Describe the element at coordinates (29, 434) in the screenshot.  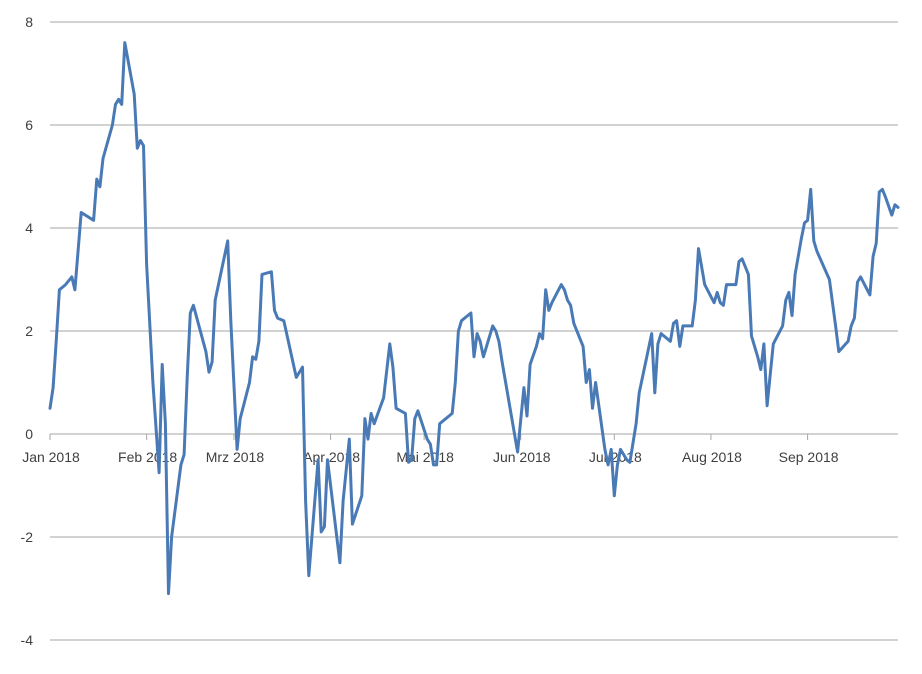
I see `y-tick-label: 0` at that location.